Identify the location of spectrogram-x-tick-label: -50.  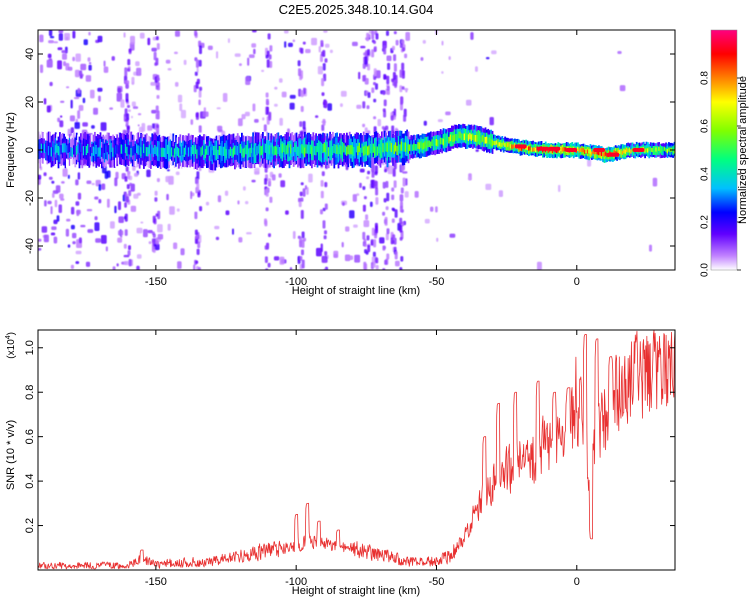
(437, 282).